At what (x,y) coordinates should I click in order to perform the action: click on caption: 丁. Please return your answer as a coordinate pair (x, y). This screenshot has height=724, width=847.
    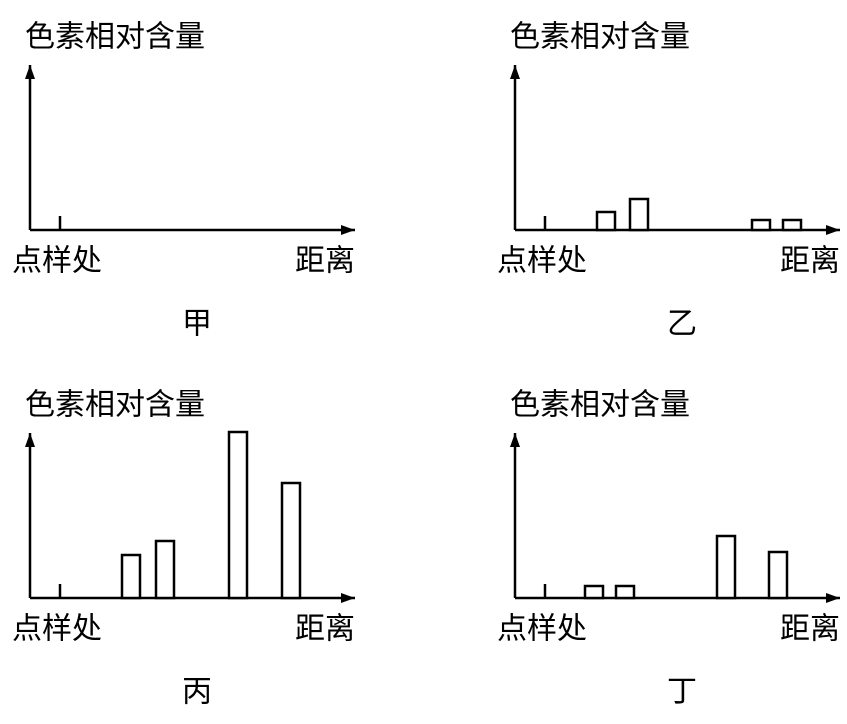
    Looking at the image, I should click on (682, 692).